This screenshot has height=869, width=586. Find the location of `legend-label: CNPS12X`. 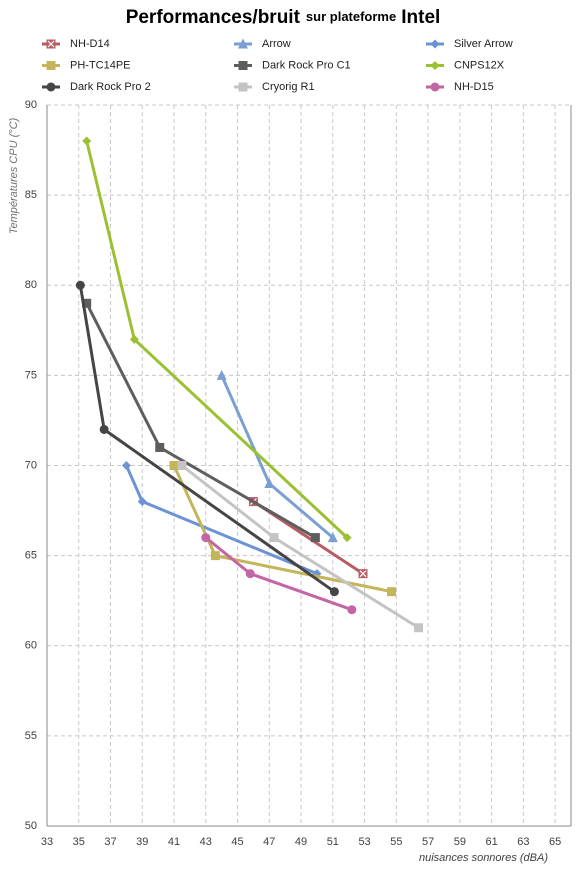

legend-label: CNPS12X is located at coordinates (479, 65).